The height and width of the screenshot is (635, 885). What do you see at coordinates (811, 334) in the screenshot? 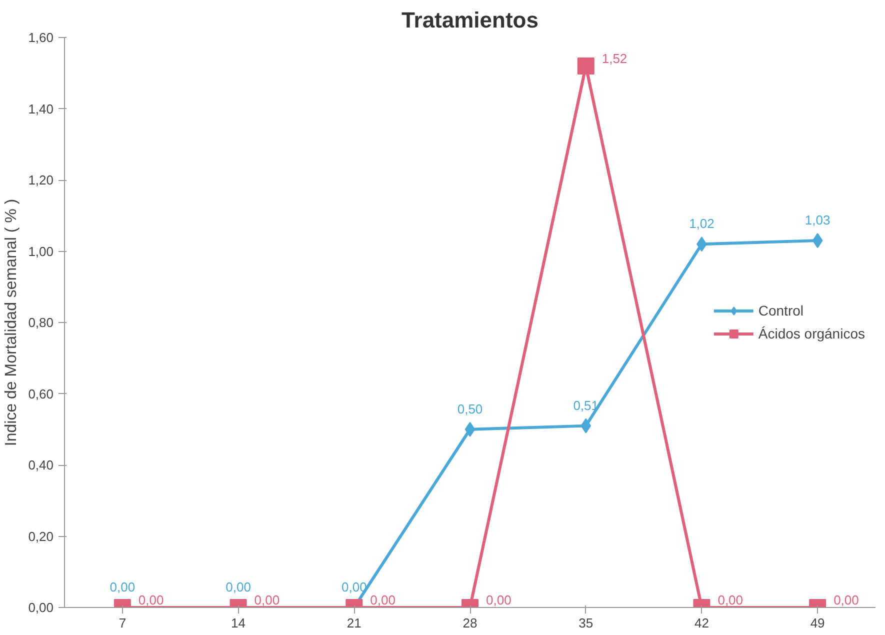
I see `legend-label: Ácidos orgánicos` at bounding box center [811, 334].